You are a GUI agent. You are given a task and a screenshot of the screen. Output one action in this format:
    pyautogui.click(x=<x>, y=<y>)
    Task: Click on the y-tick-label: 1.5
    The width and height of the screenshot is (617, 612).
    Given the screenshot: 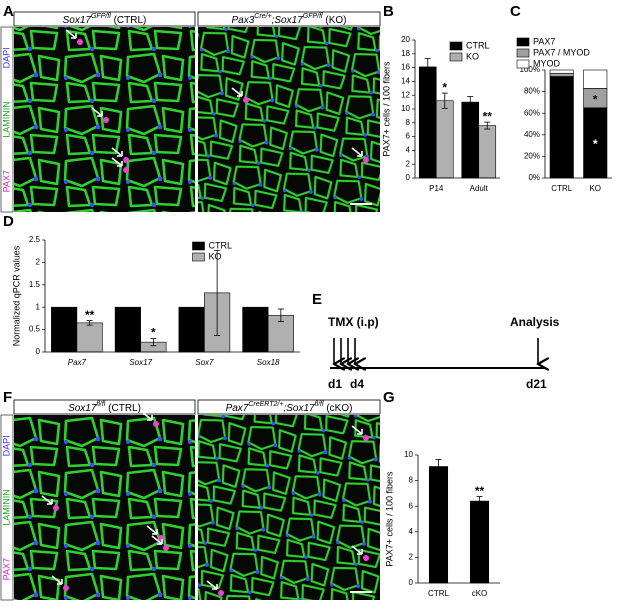 What is the action you would take?
    pyautogui.click(x=35, y=284)
    